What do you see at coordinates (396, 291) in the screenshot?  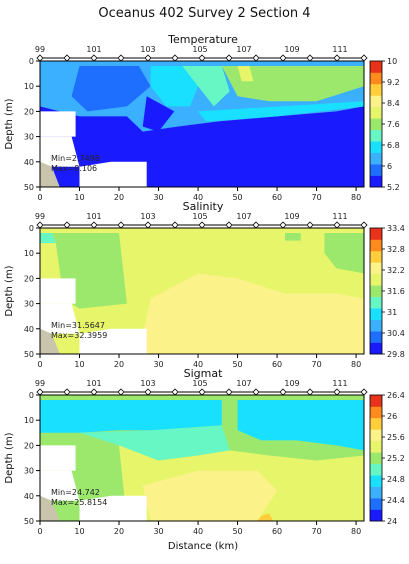 I see `colorbar-tick-label: 31.6` at bounding box center [396, 291].